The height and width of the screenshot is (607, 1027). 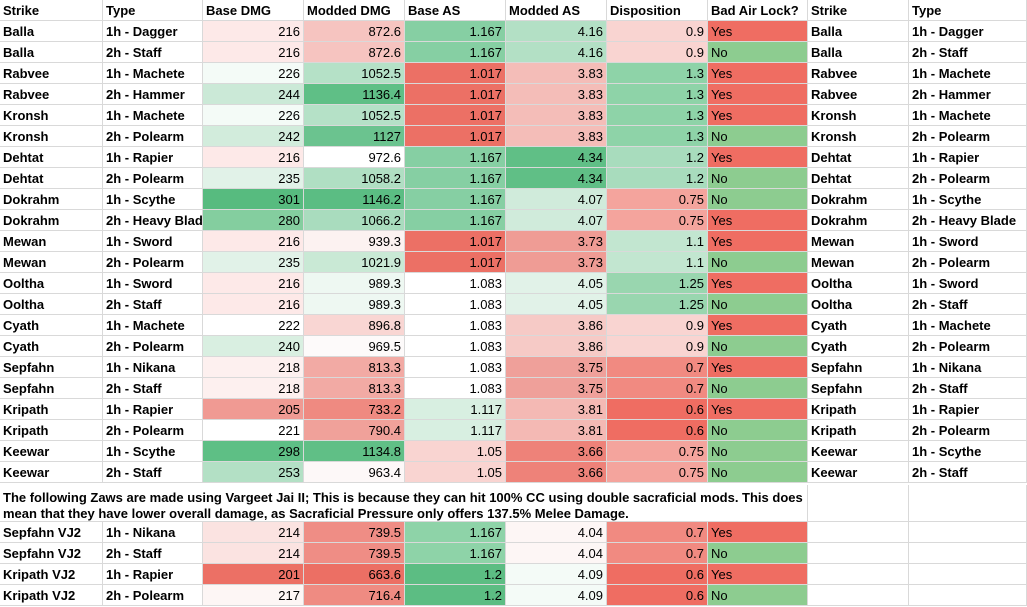 What do you see at coordinates (253, 367) in the screenshot?
I see `base-dmg-cell: 218` at bounding box center [253, 367].